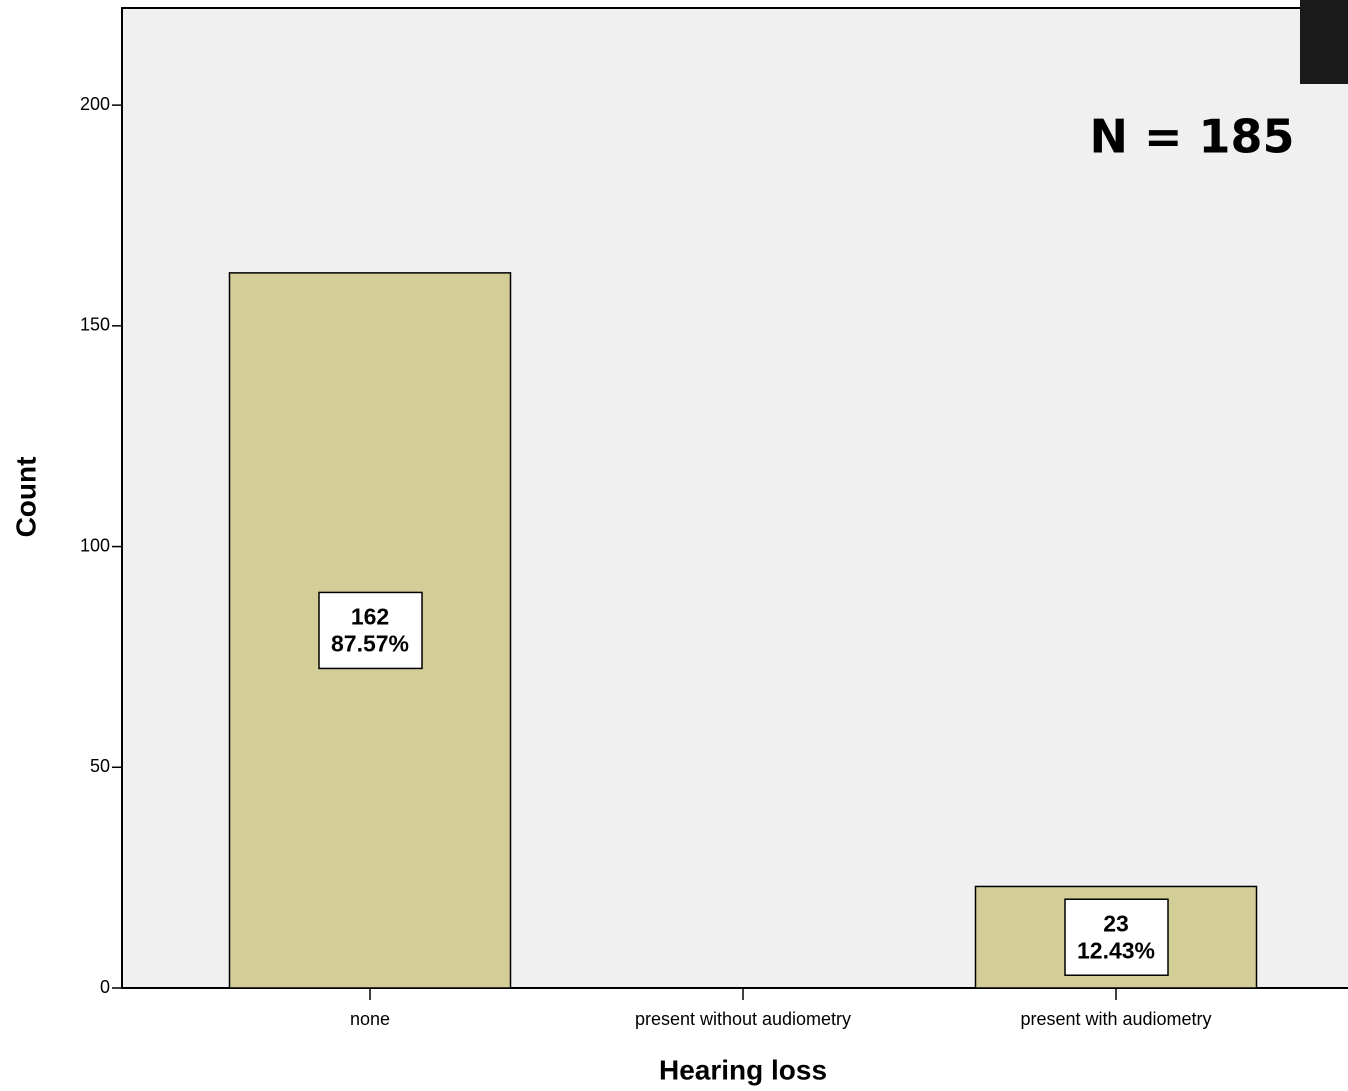  Describe the element at coordinates (1191, 137) in the screenshot. I see `annotation: N = 185` at that location.